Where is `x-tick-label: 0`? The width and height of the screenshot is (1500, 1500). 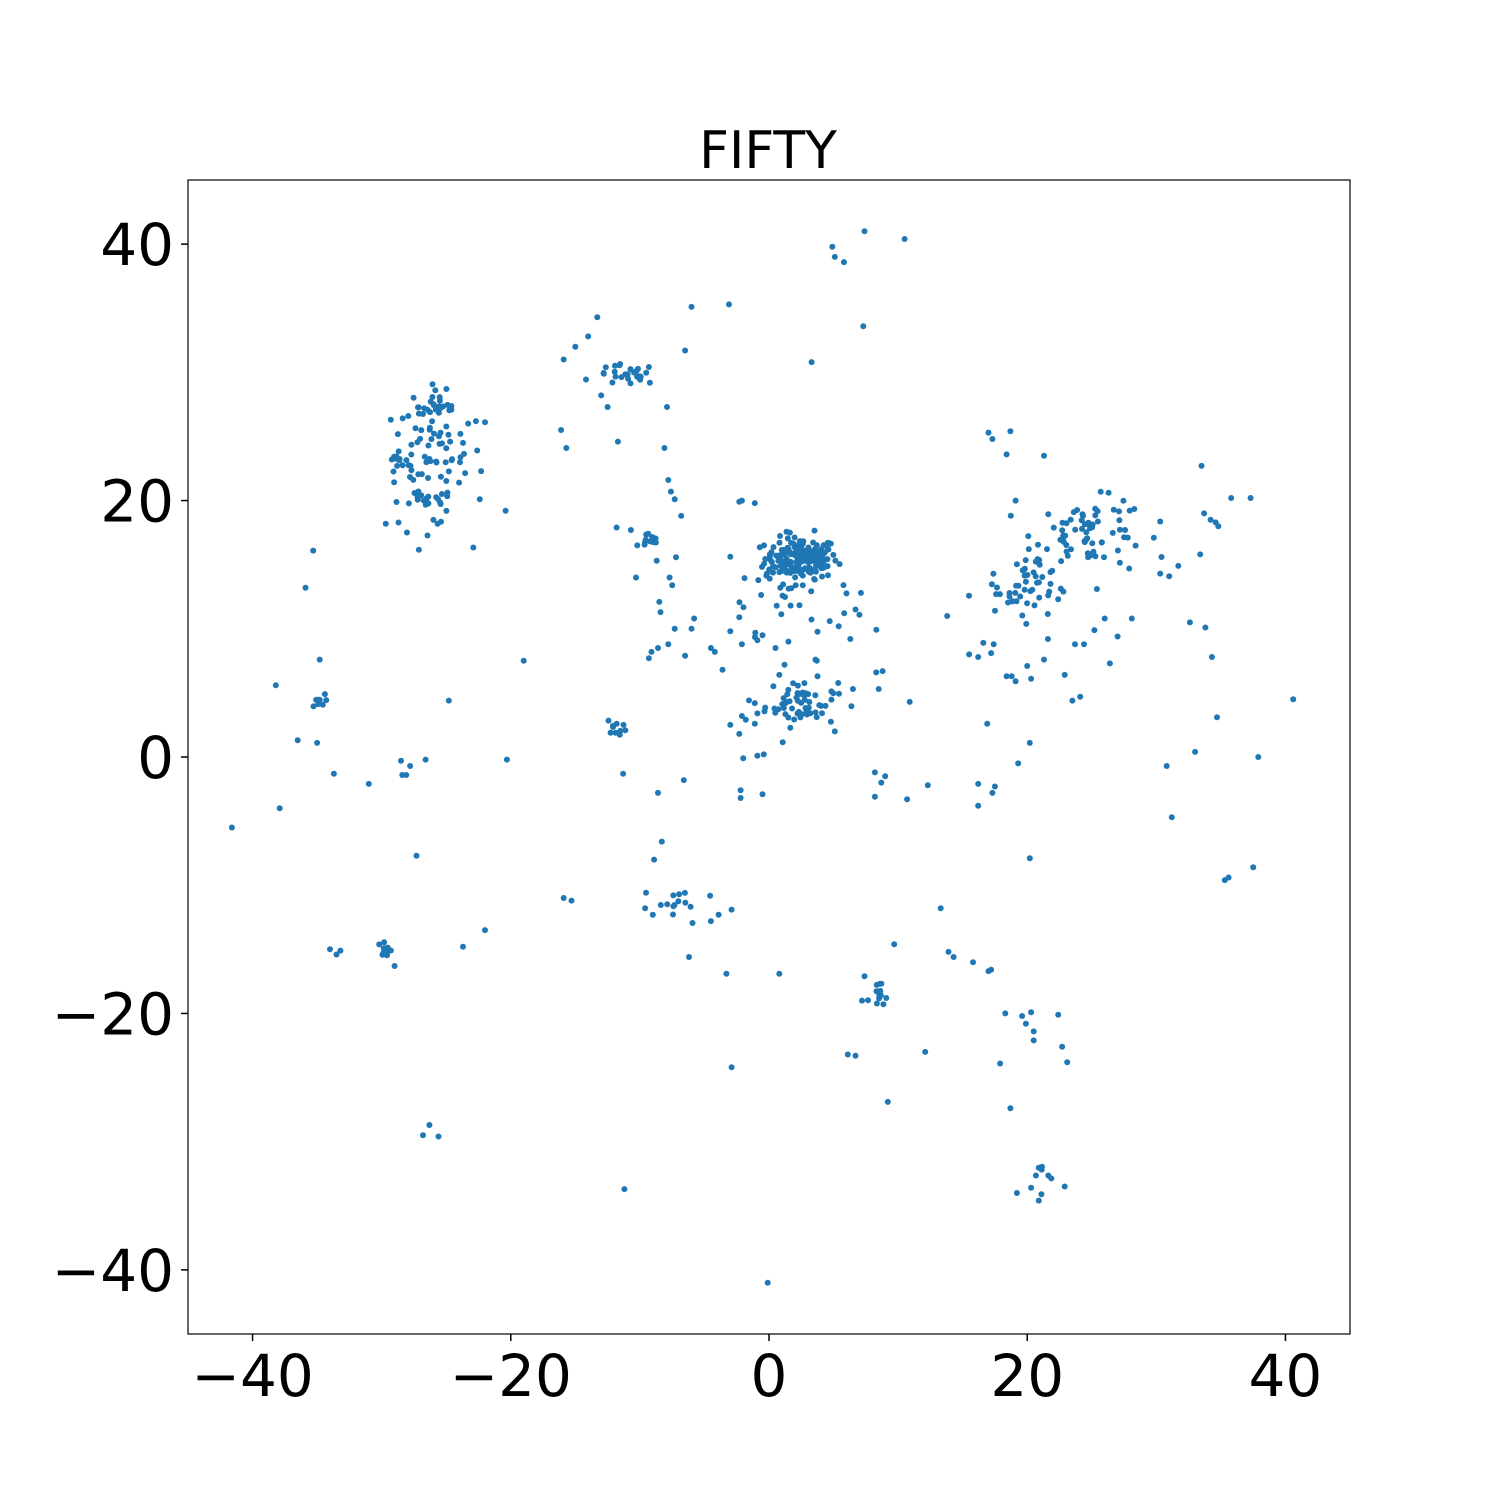
x-tick-label: 0 is located at coordinates (769, 1376).